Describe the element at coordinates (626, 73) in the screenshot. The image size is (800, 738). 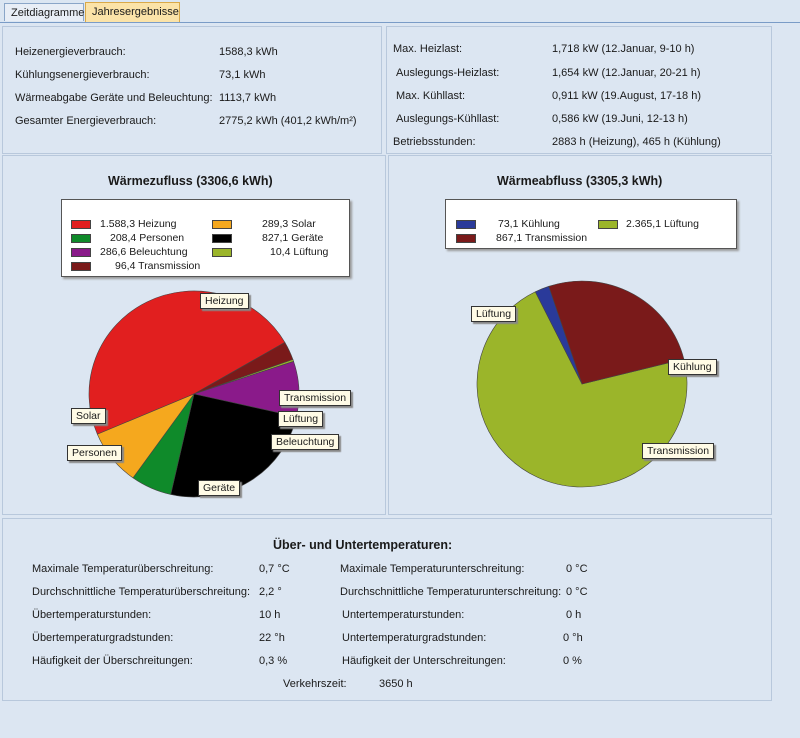
I see `summary-value: 1,654 kW (12.Januar, 20-21 h)` at that location.